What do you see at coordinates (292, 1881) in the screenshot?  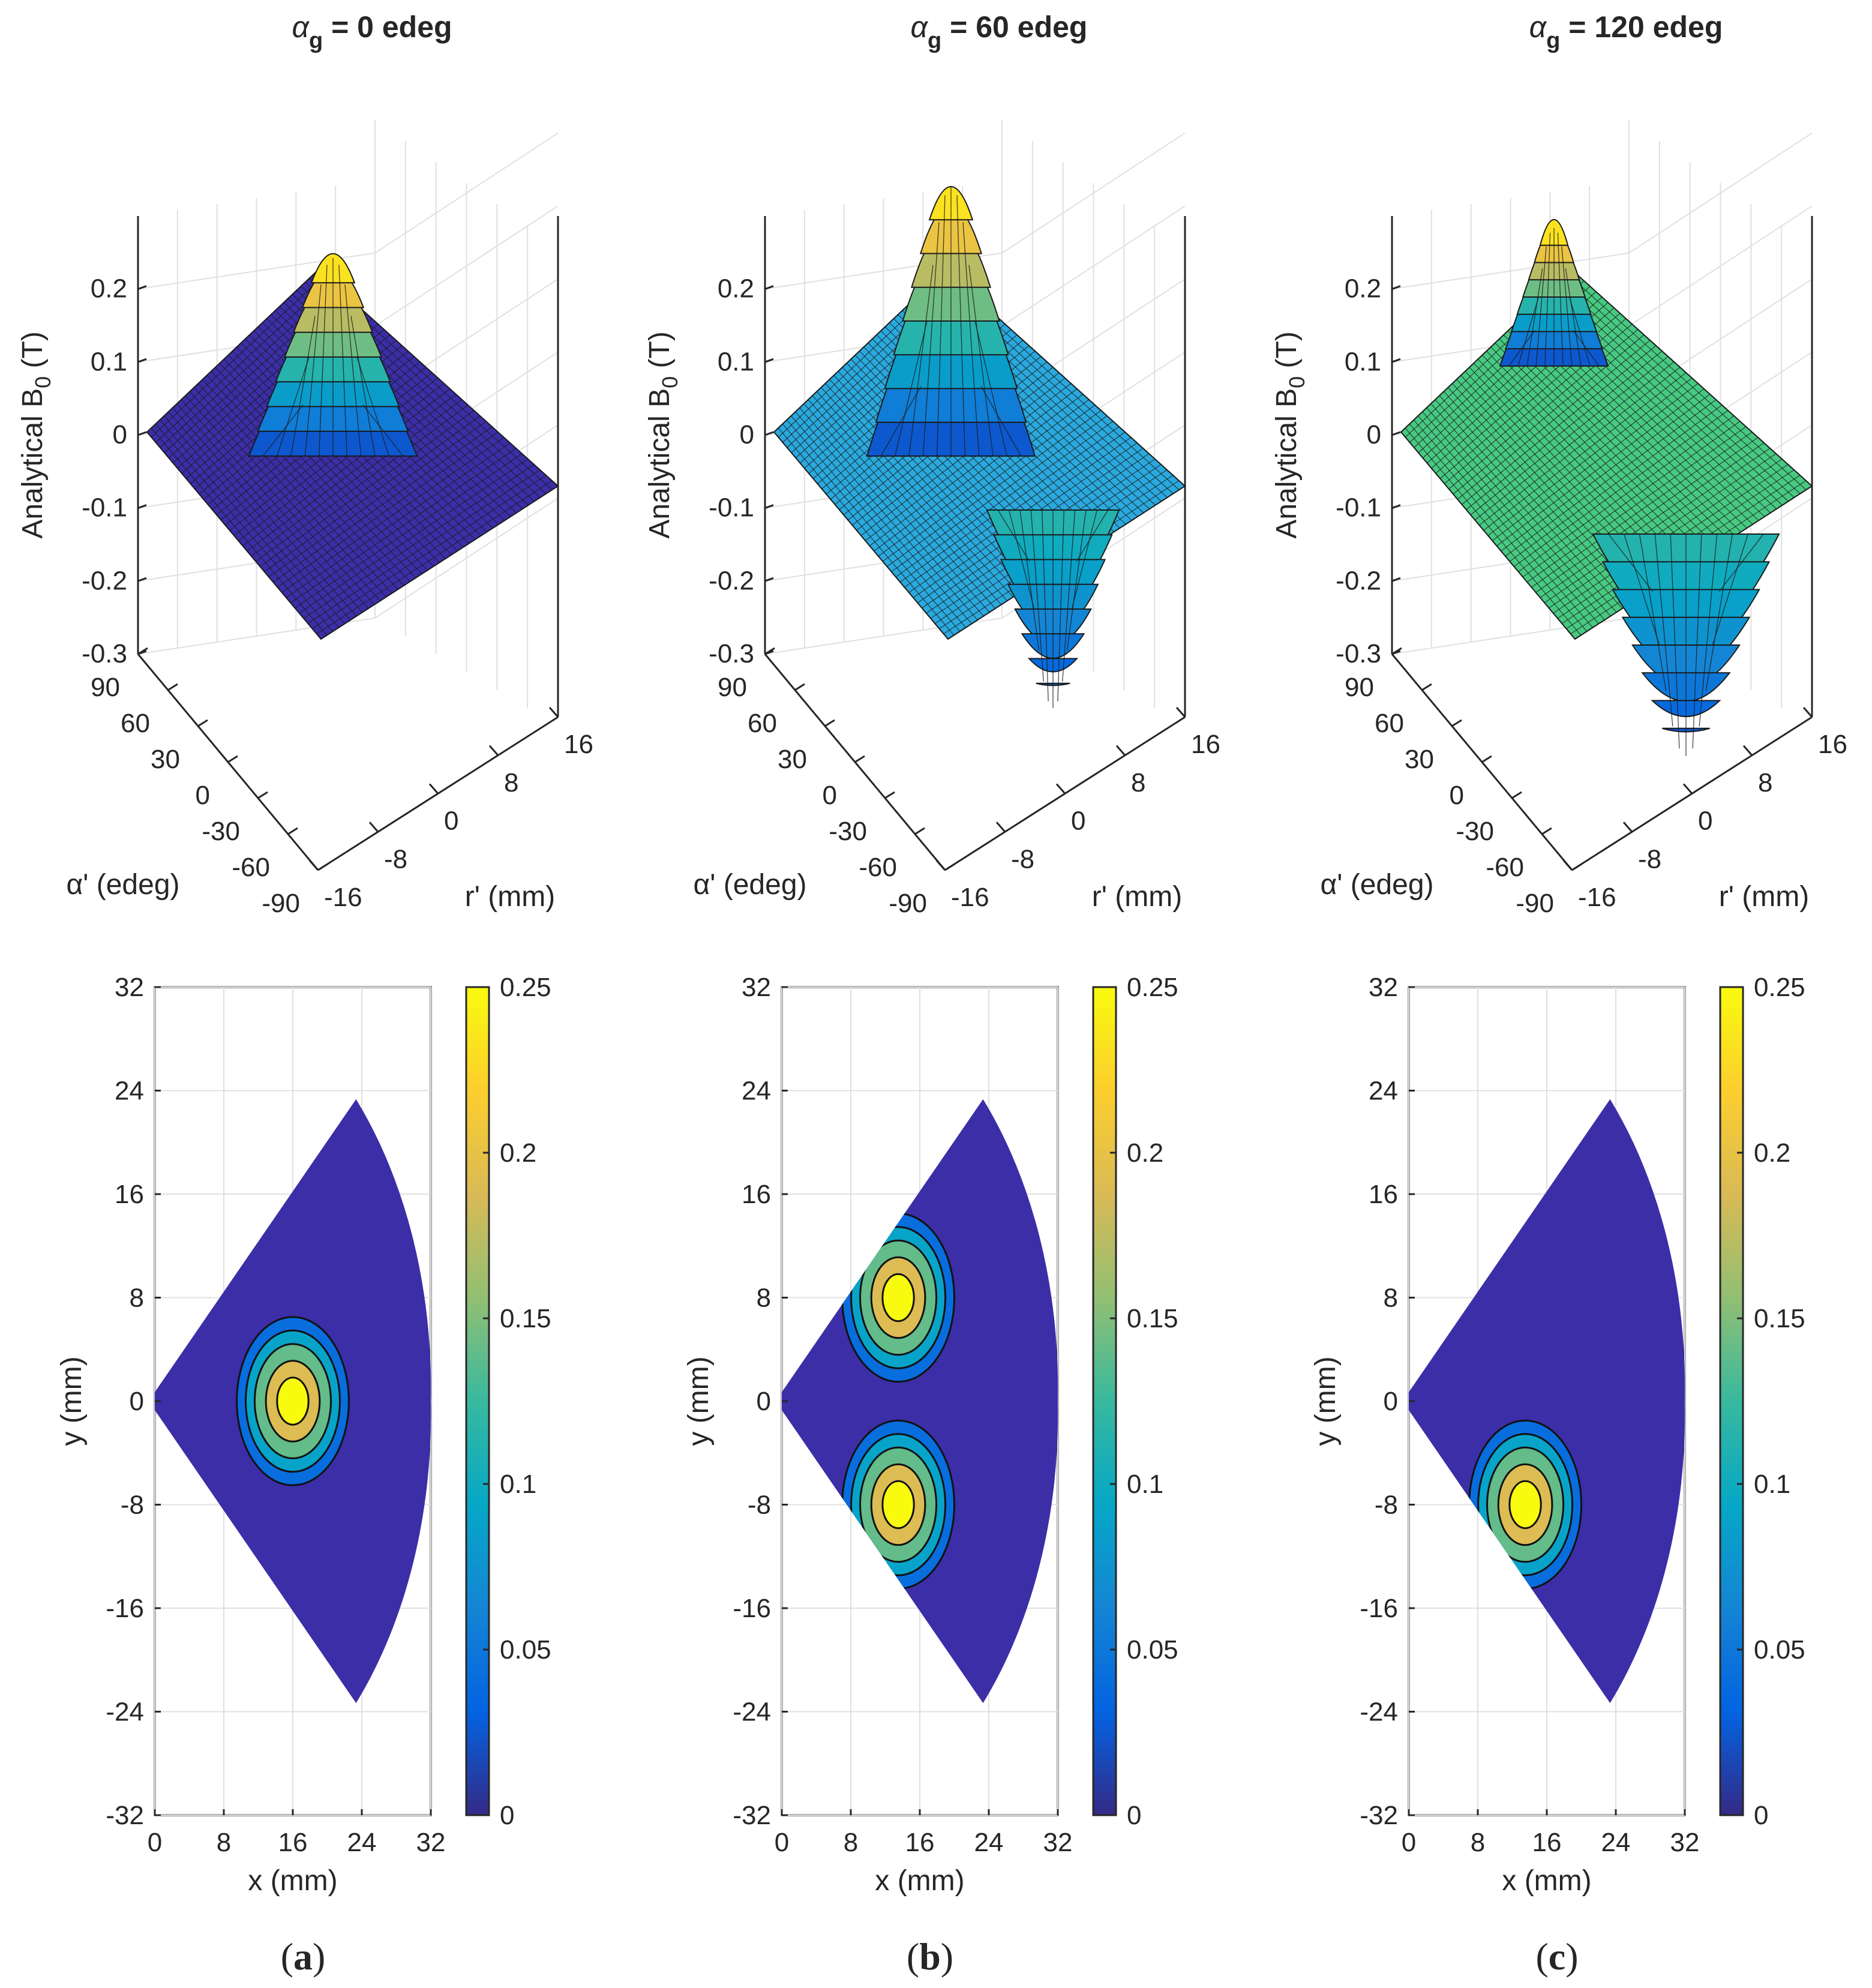 I see `x-axis-label: x (mm)` at bounding box center [292, 1881].